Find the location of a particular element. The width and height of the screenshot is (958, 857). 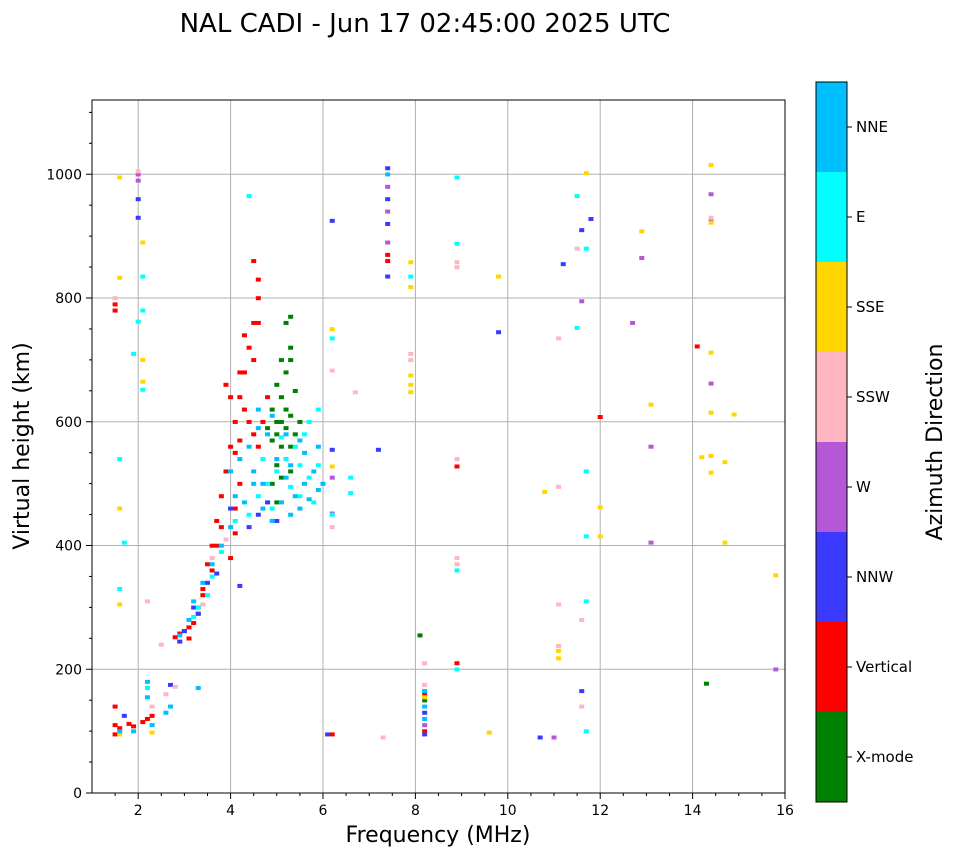

x-tick-label: 16 is located at coordinates (785, 811).